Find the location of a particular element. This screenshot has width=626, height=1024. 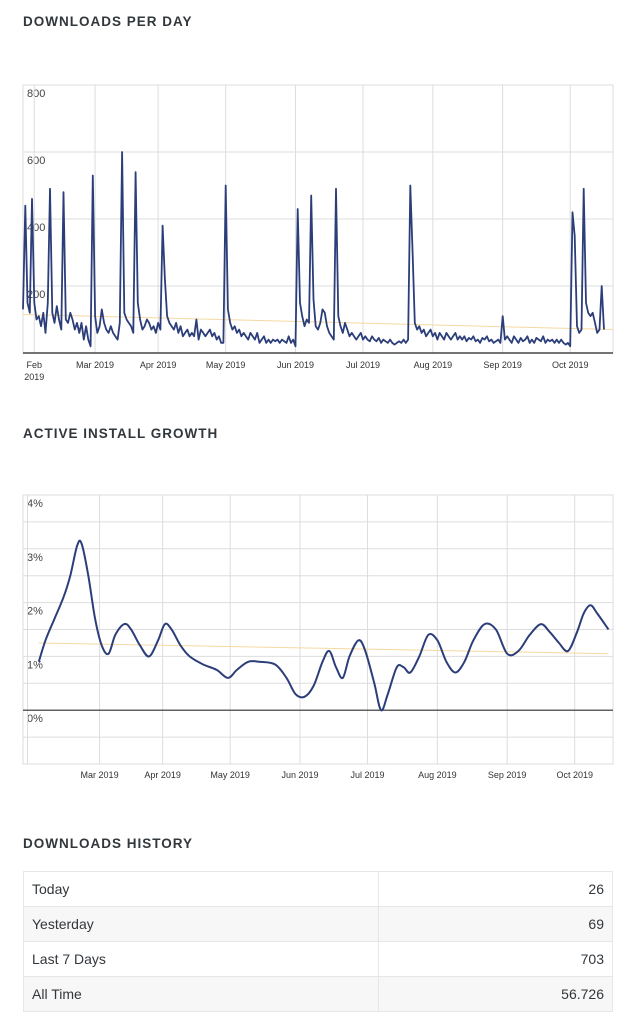

history-value: 703 is located at coordinates (495, 959).